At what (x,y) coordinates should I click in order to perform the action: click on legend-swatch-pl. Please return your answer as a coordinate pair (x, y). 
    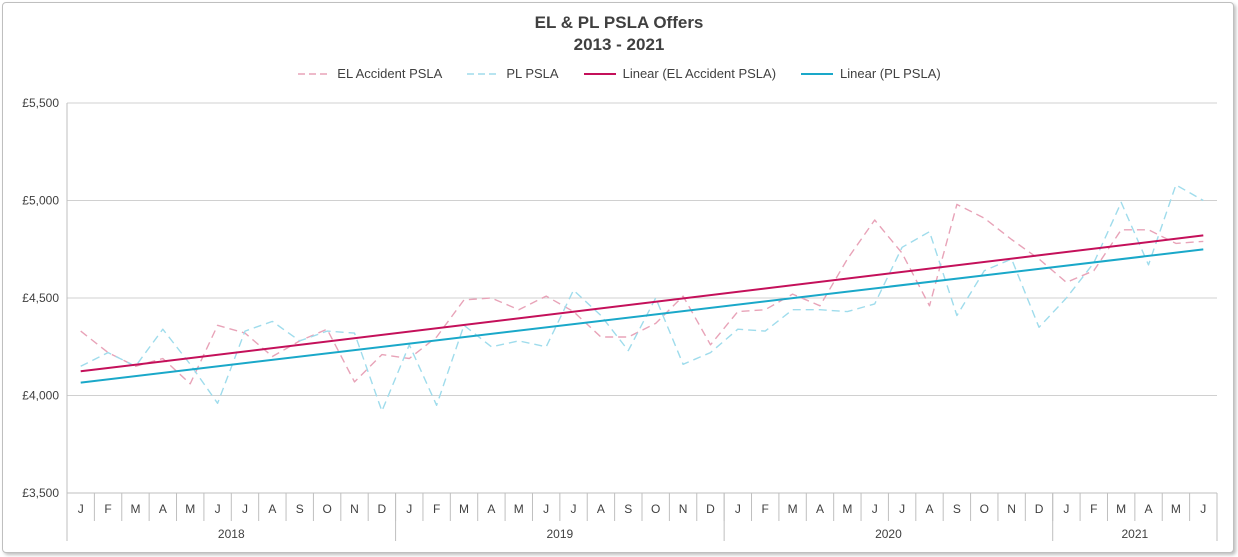
    Looking at the image, I should click on (483, 73).